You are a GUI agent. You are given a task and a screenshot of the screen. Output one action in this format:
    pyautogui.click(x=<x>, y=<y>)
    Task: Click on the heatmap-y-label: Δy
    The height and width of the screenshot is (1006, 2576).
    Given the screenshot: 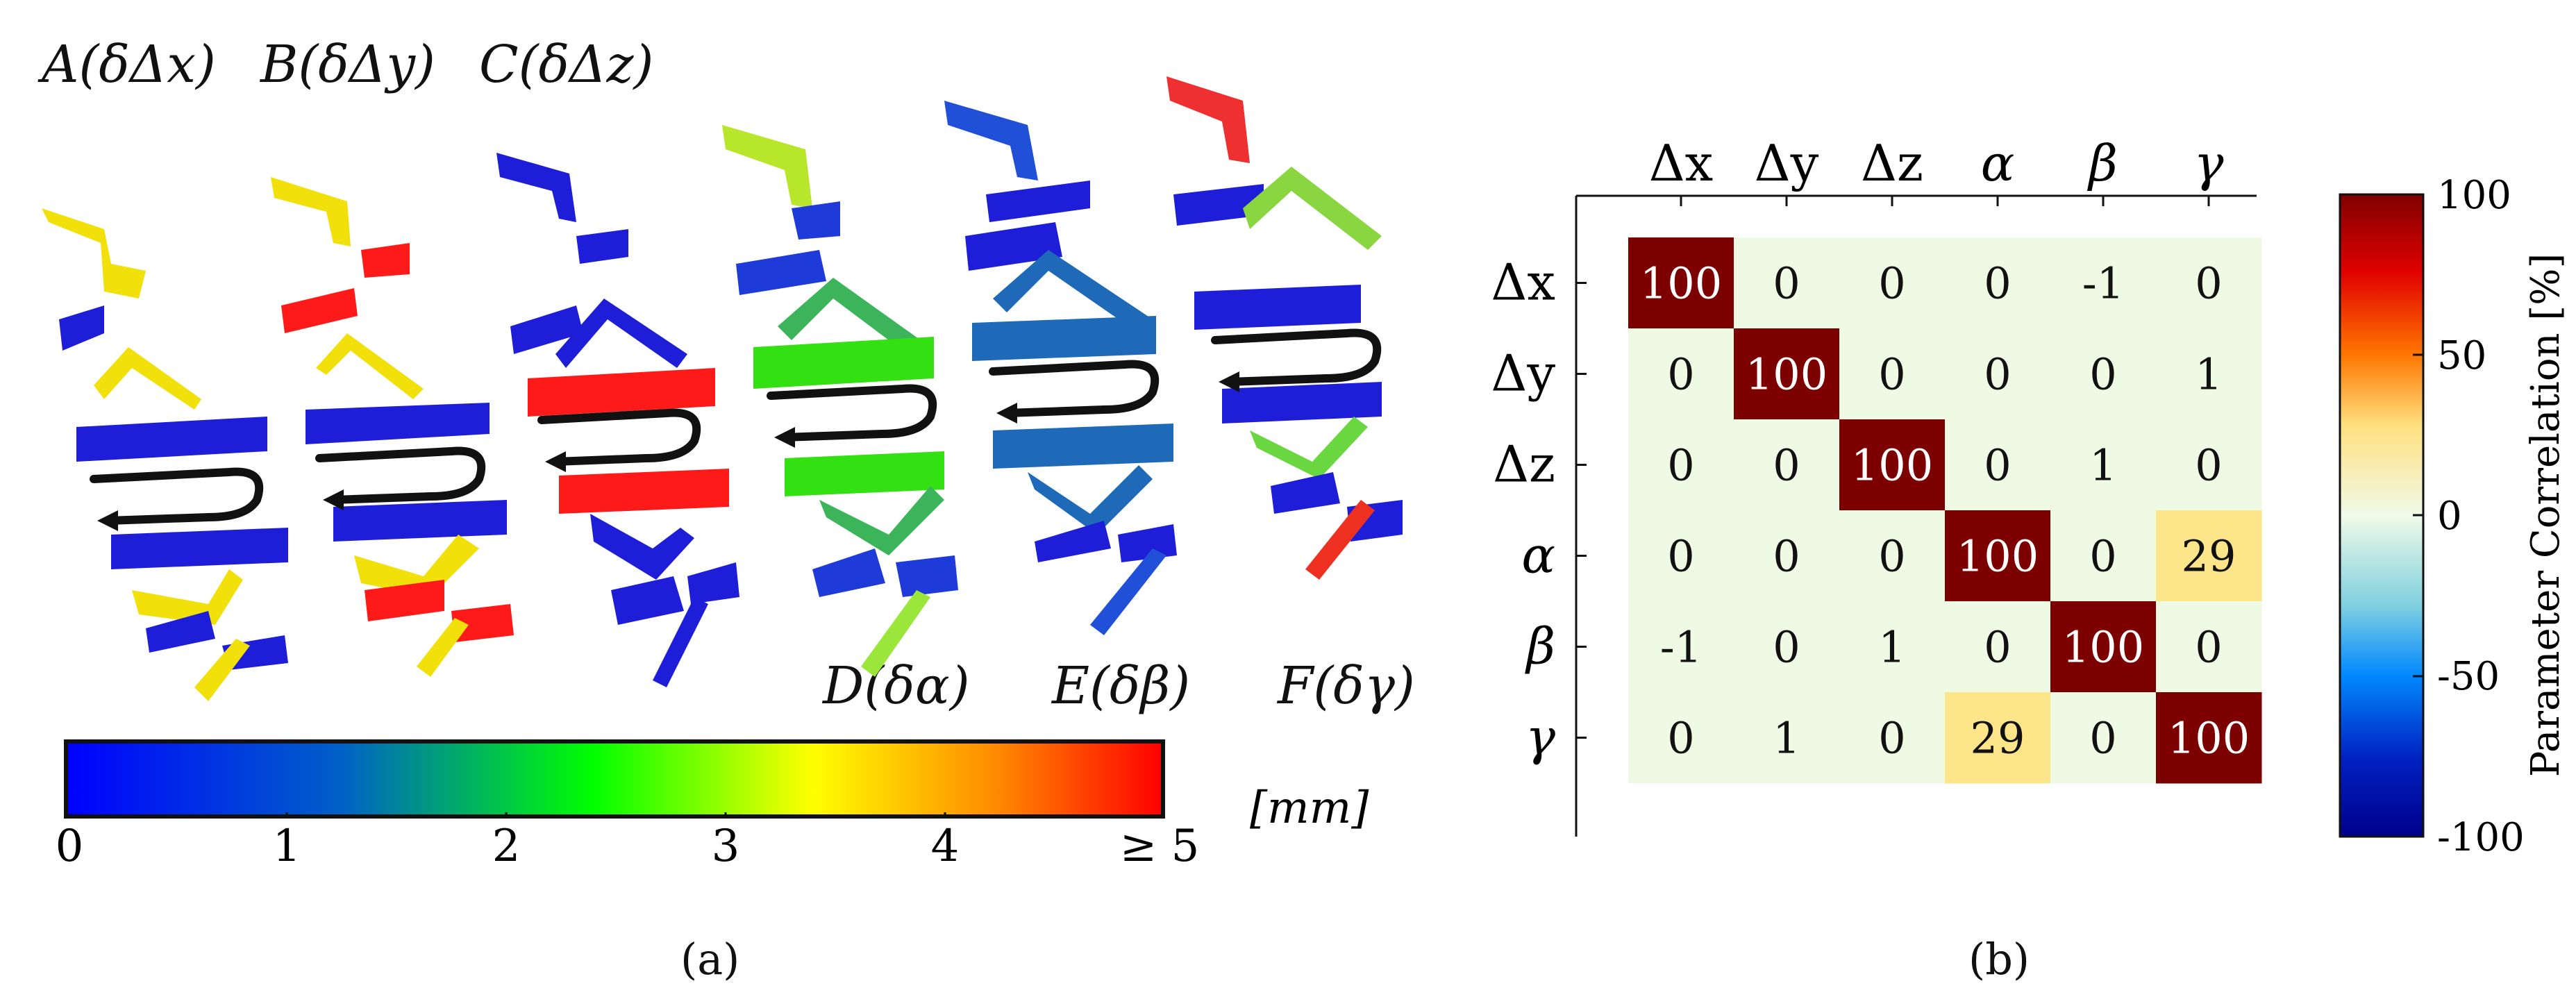 What is the action you would take?
    pyautogui.click(x=1523, y=373)
    